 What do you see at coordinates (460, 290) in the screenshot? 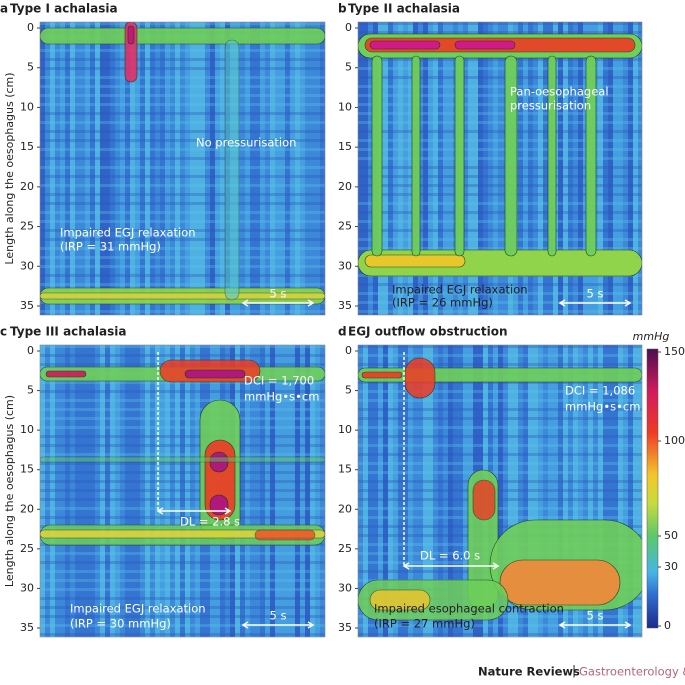
I see `annotation: Impaired EGJ relaxation` at bounding box center [460, 290].